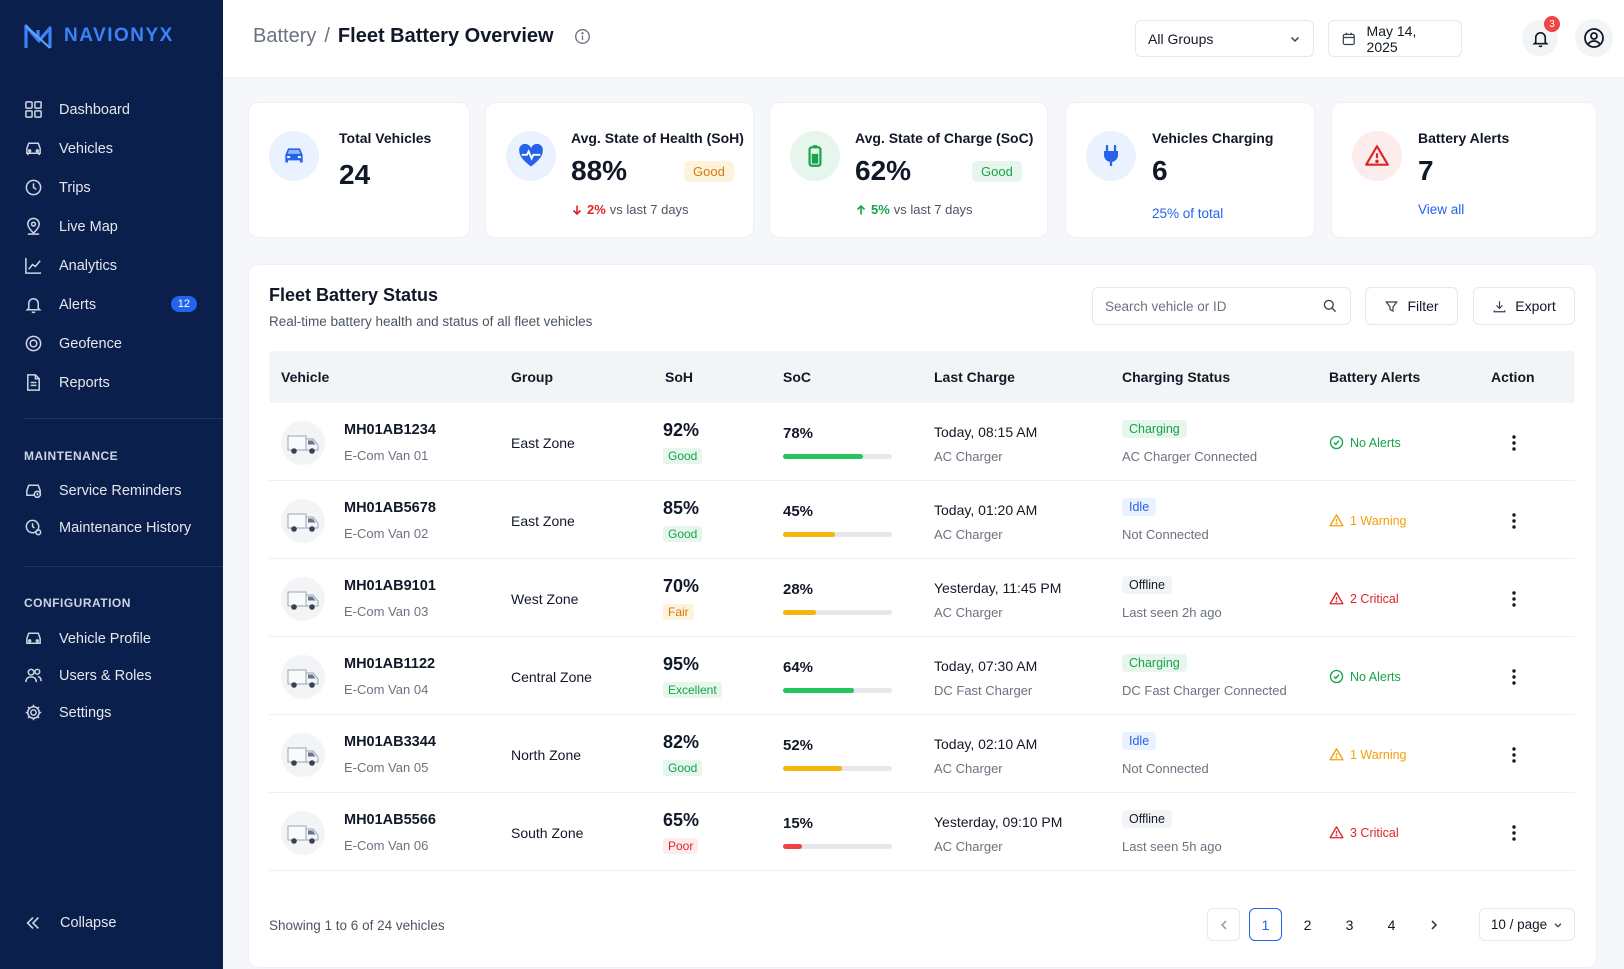 The image size is (1624, 969). I want to click on charging-percent-link: 25% of total, so click(1188, 213).